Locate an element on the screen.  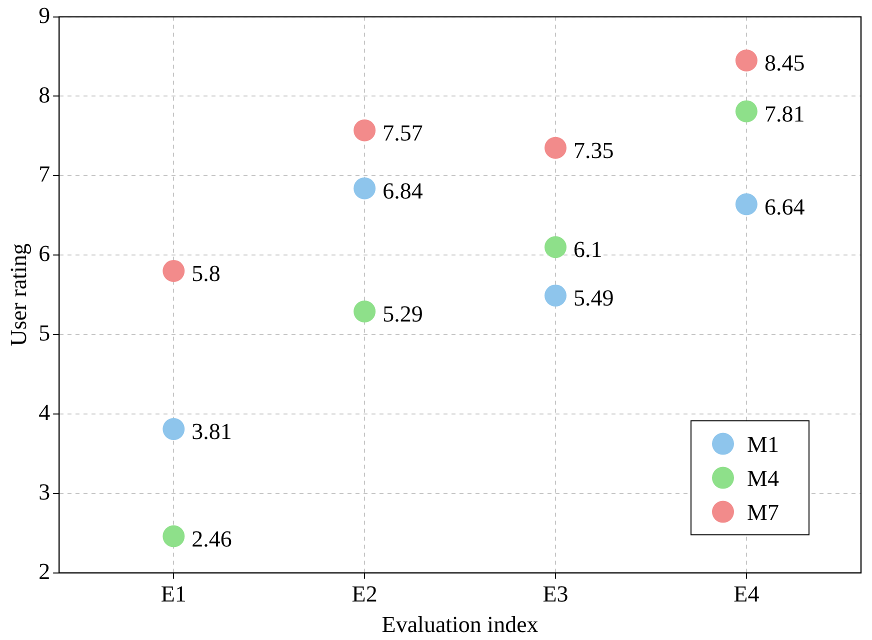
data-label: 3.81 is located at coordinates (212, 431).